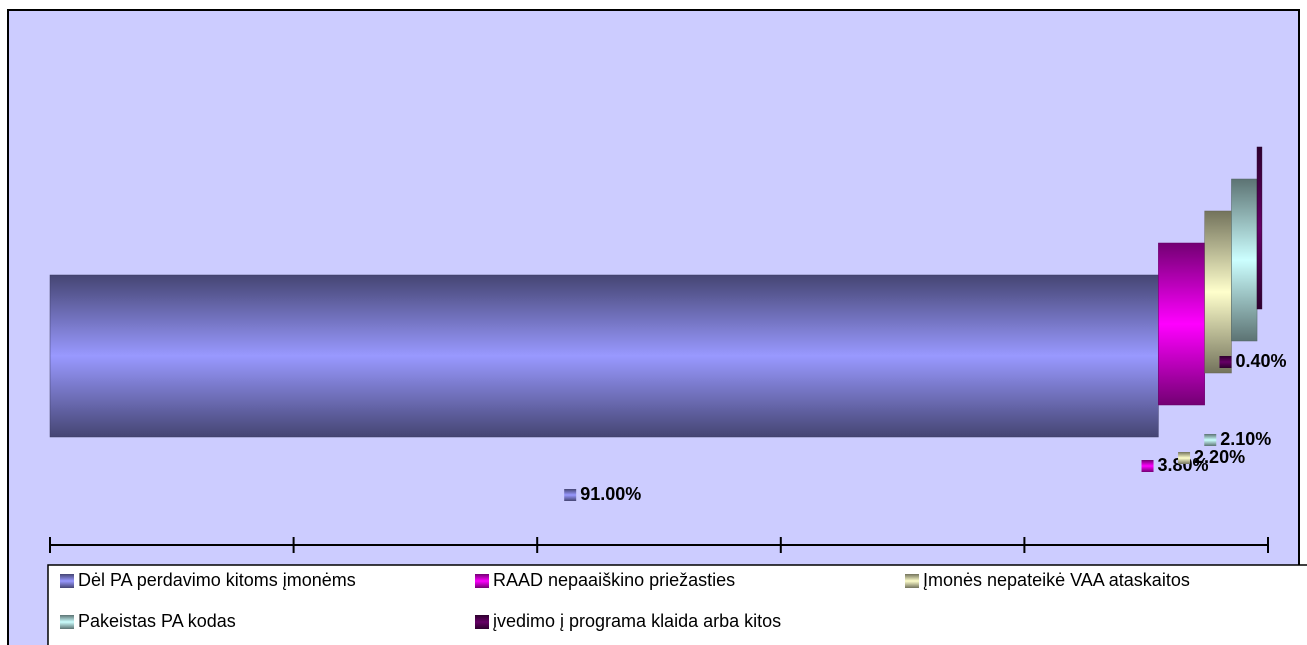 Image resolution: width=1307 pixels, height=645 pixels. What do you see at coordinates (677, 604) in the screenshot?
I see `legend` at bounding box center [677, 604].